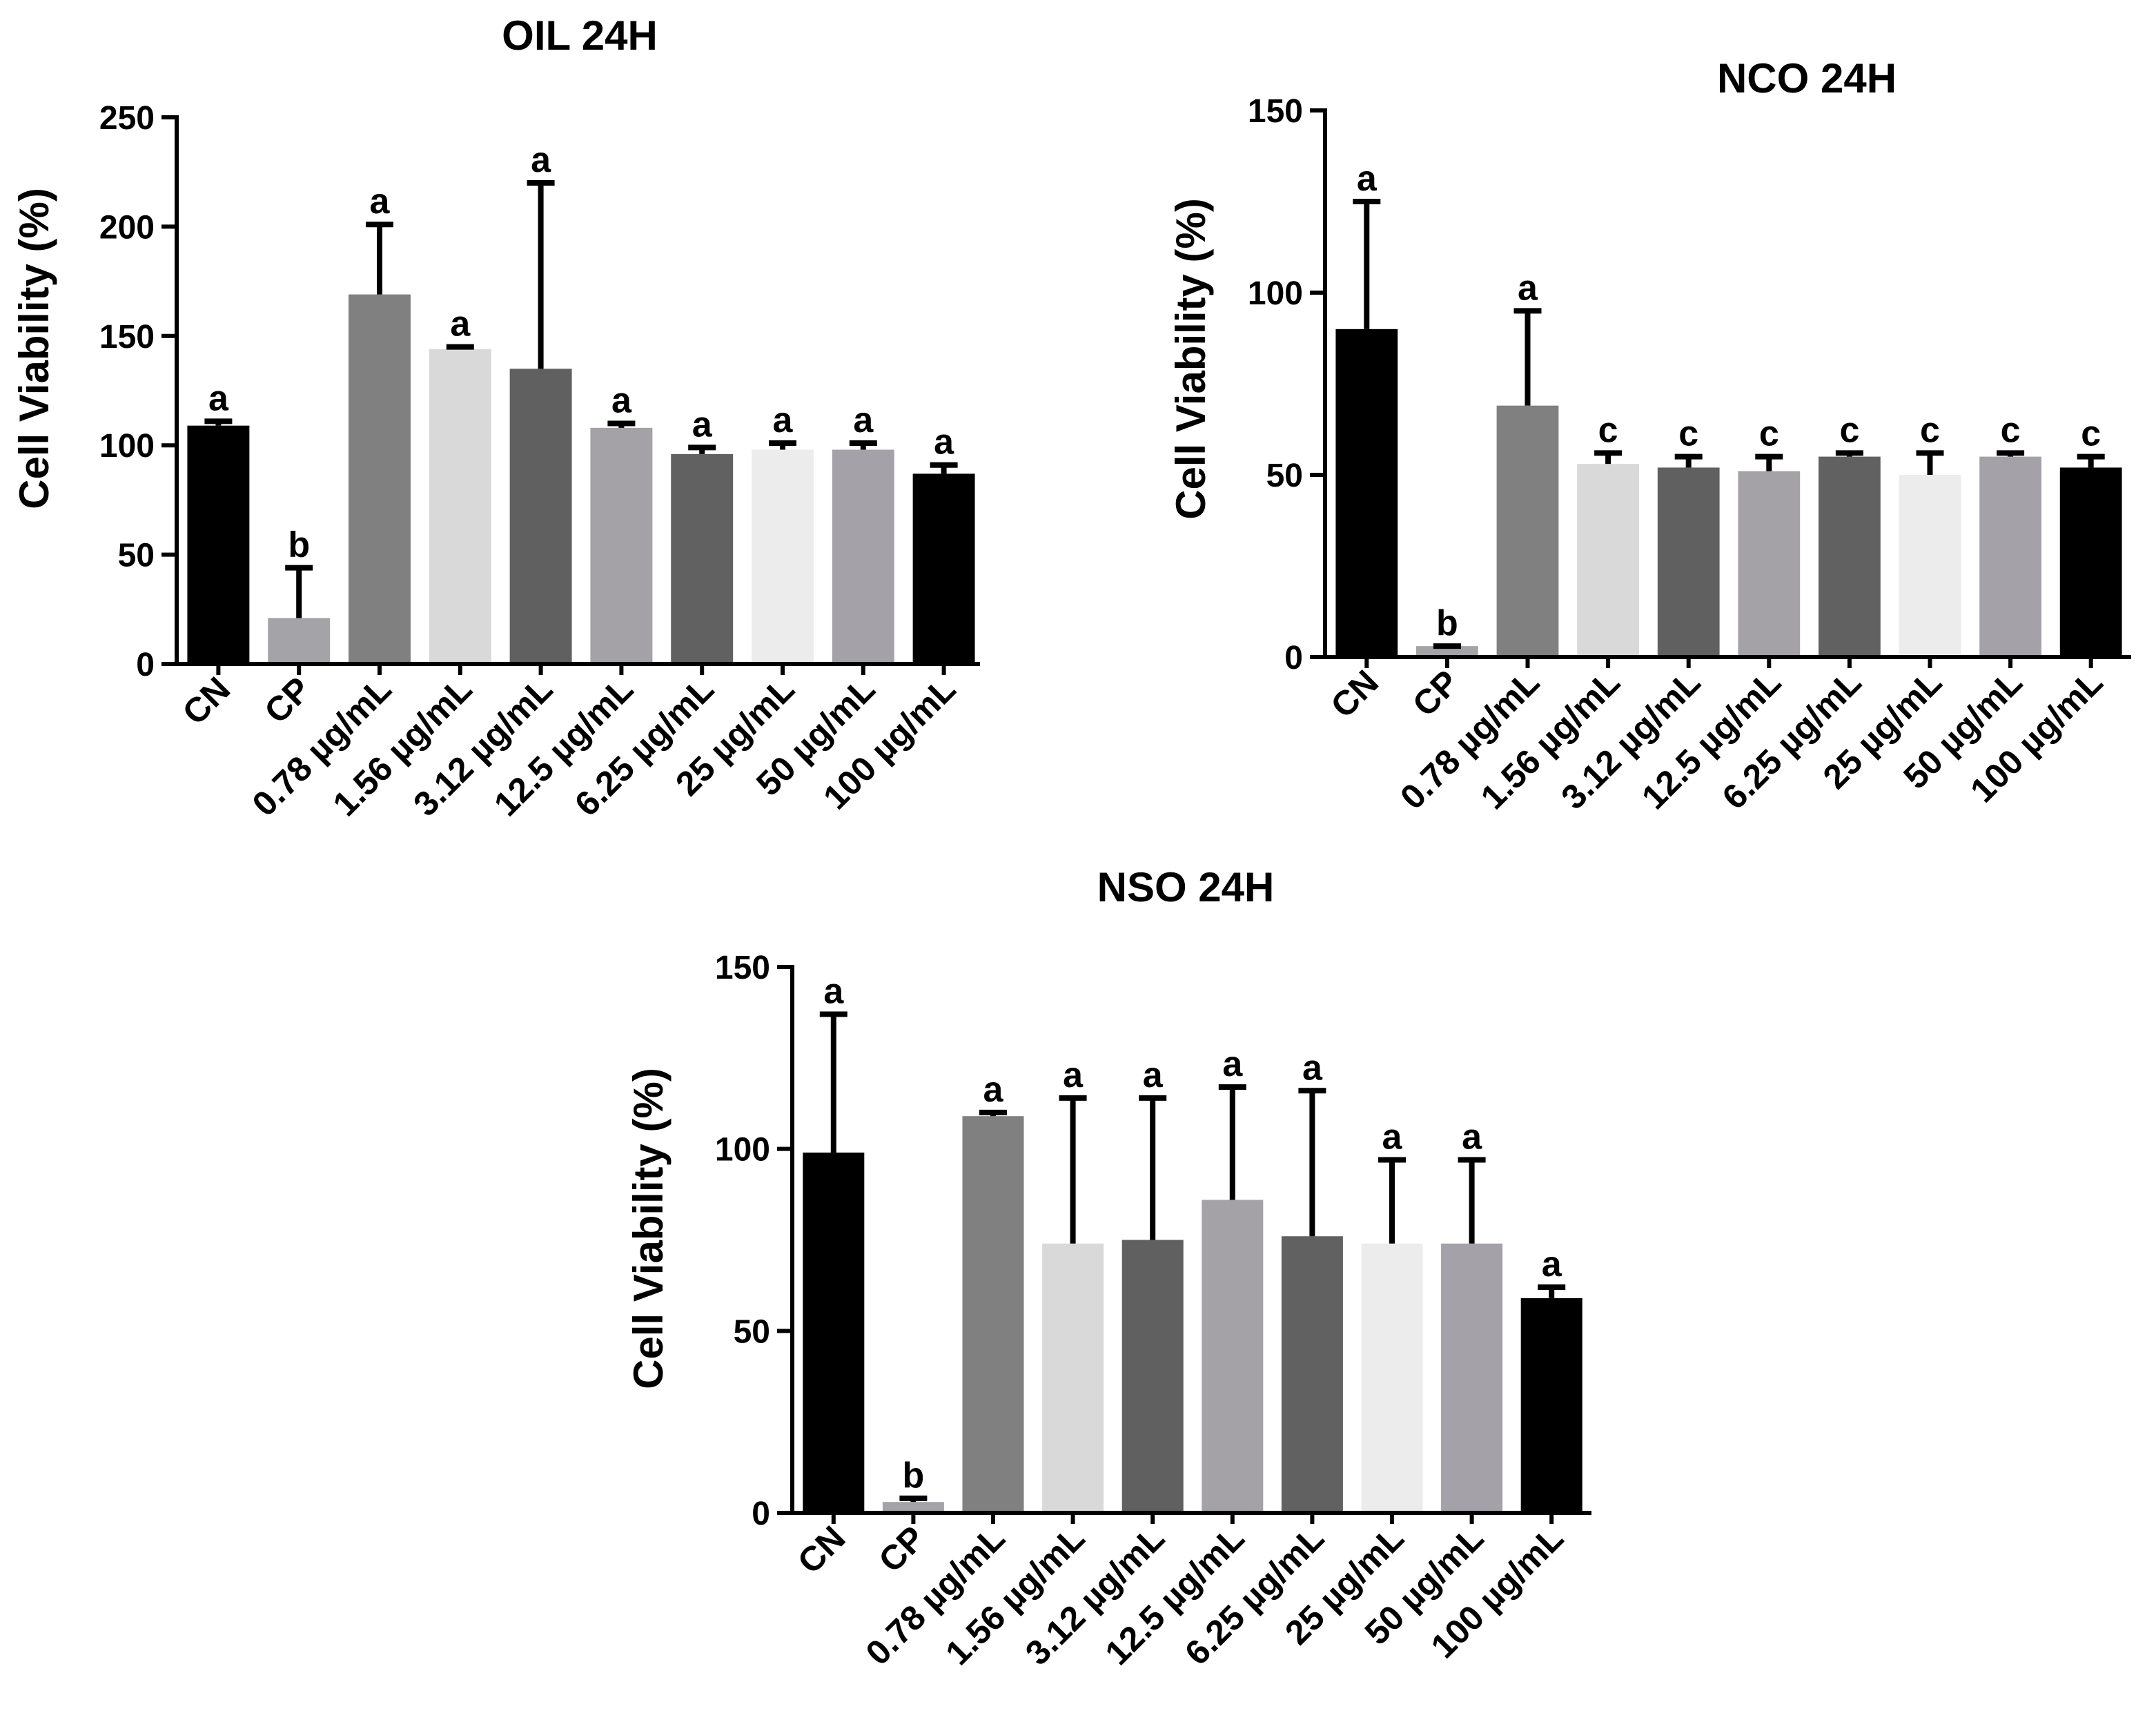  I want to click on chart-title: NSO 24H, so click(1186, 887).